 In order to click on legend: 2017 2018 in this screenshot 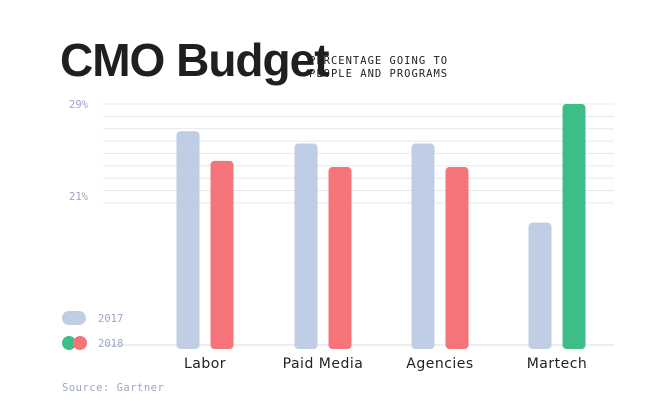, I will do `click(92, 330)`.